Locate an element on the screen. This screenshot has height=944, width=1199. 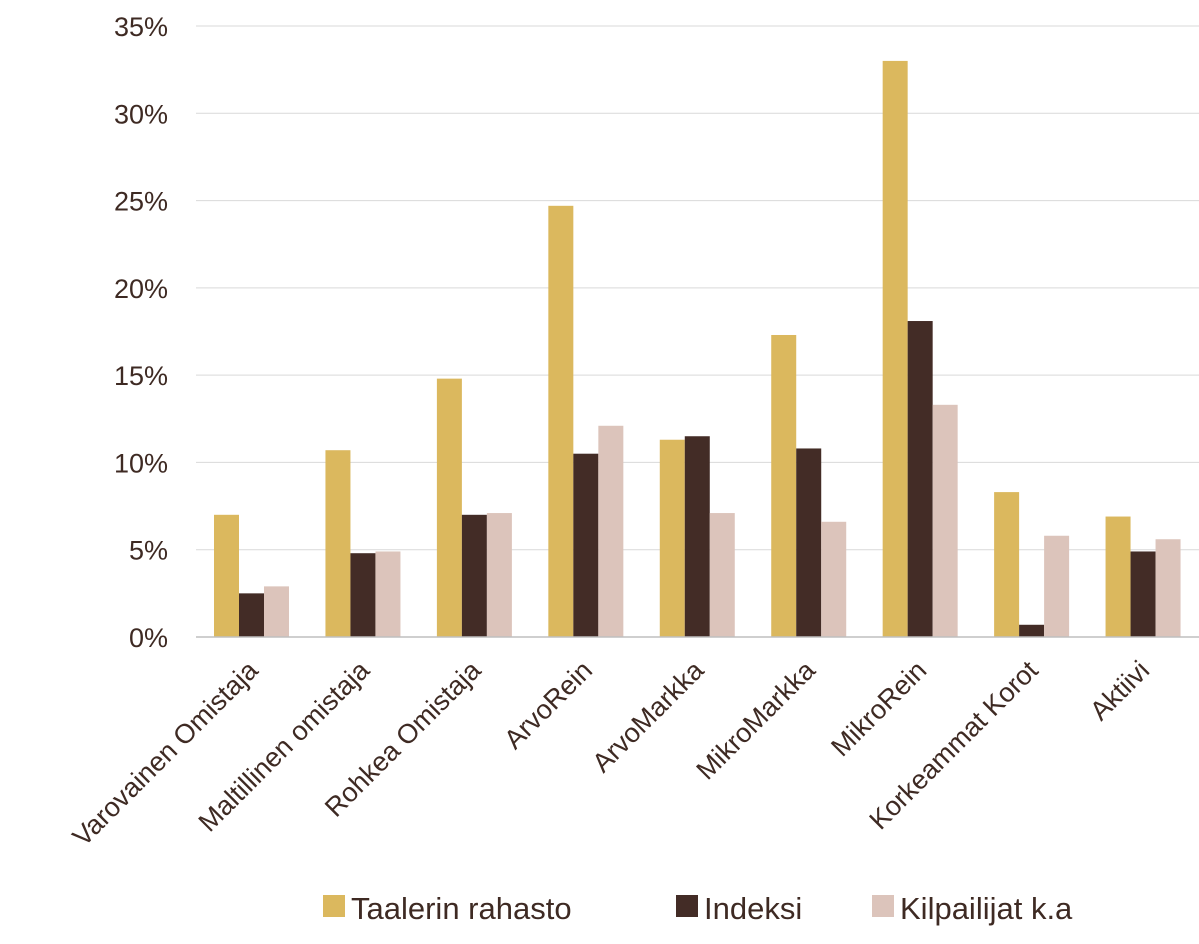
y-tick-label: 15% is located at coordinates (141, 376).